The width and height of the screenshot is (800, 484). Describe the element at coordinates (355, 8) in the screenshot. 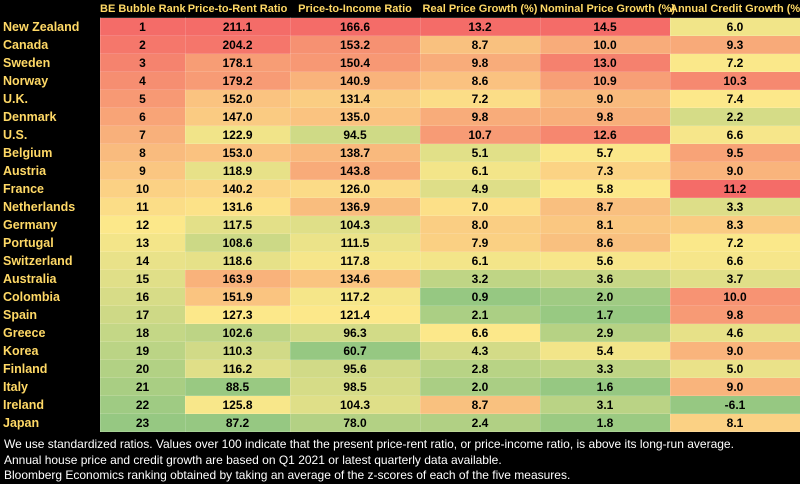

I see `column-header: Price-to-Income Ratio` at that location.